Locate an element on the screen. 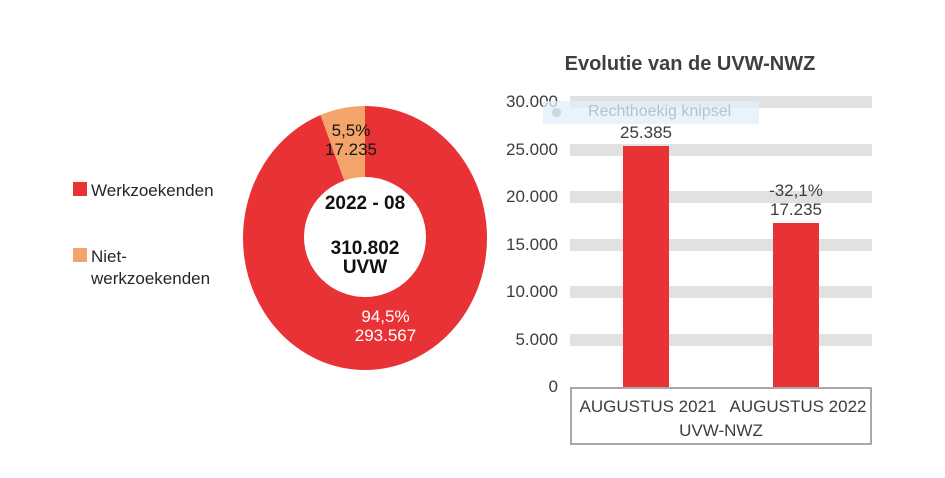 The width and height of the screenshot is (945, 478). donut-center-total: 310.802 is located at coordinates (365, 248).